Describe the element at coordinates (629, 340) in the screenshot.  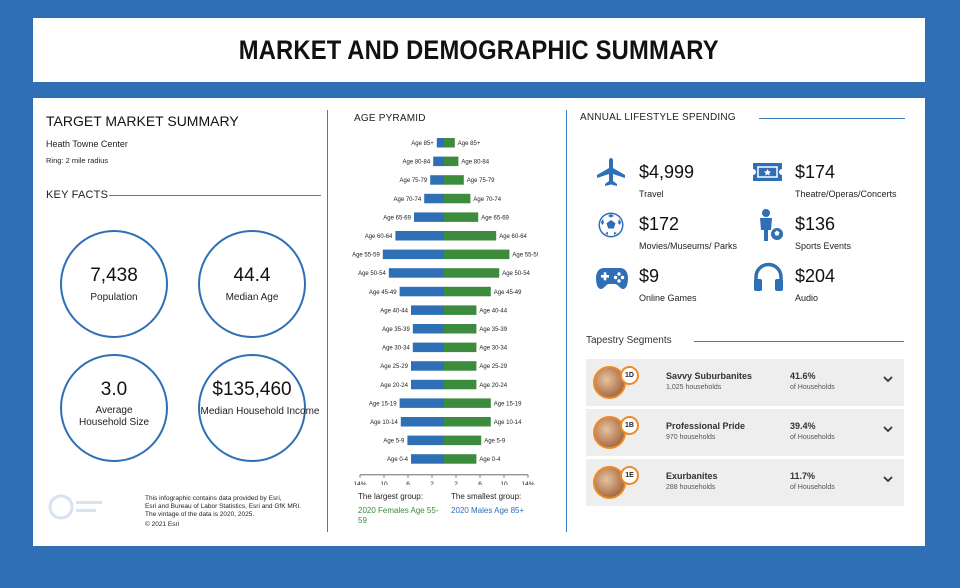
I see `tapestry-heading: Tapestry Segments` at that location.